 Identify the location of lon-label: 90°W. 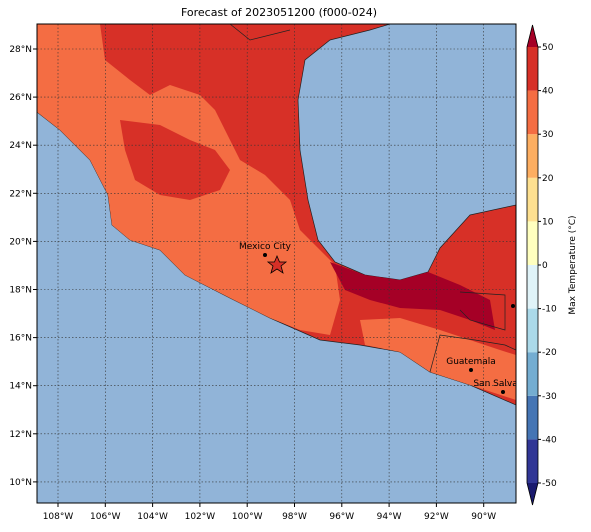
(483, 517).